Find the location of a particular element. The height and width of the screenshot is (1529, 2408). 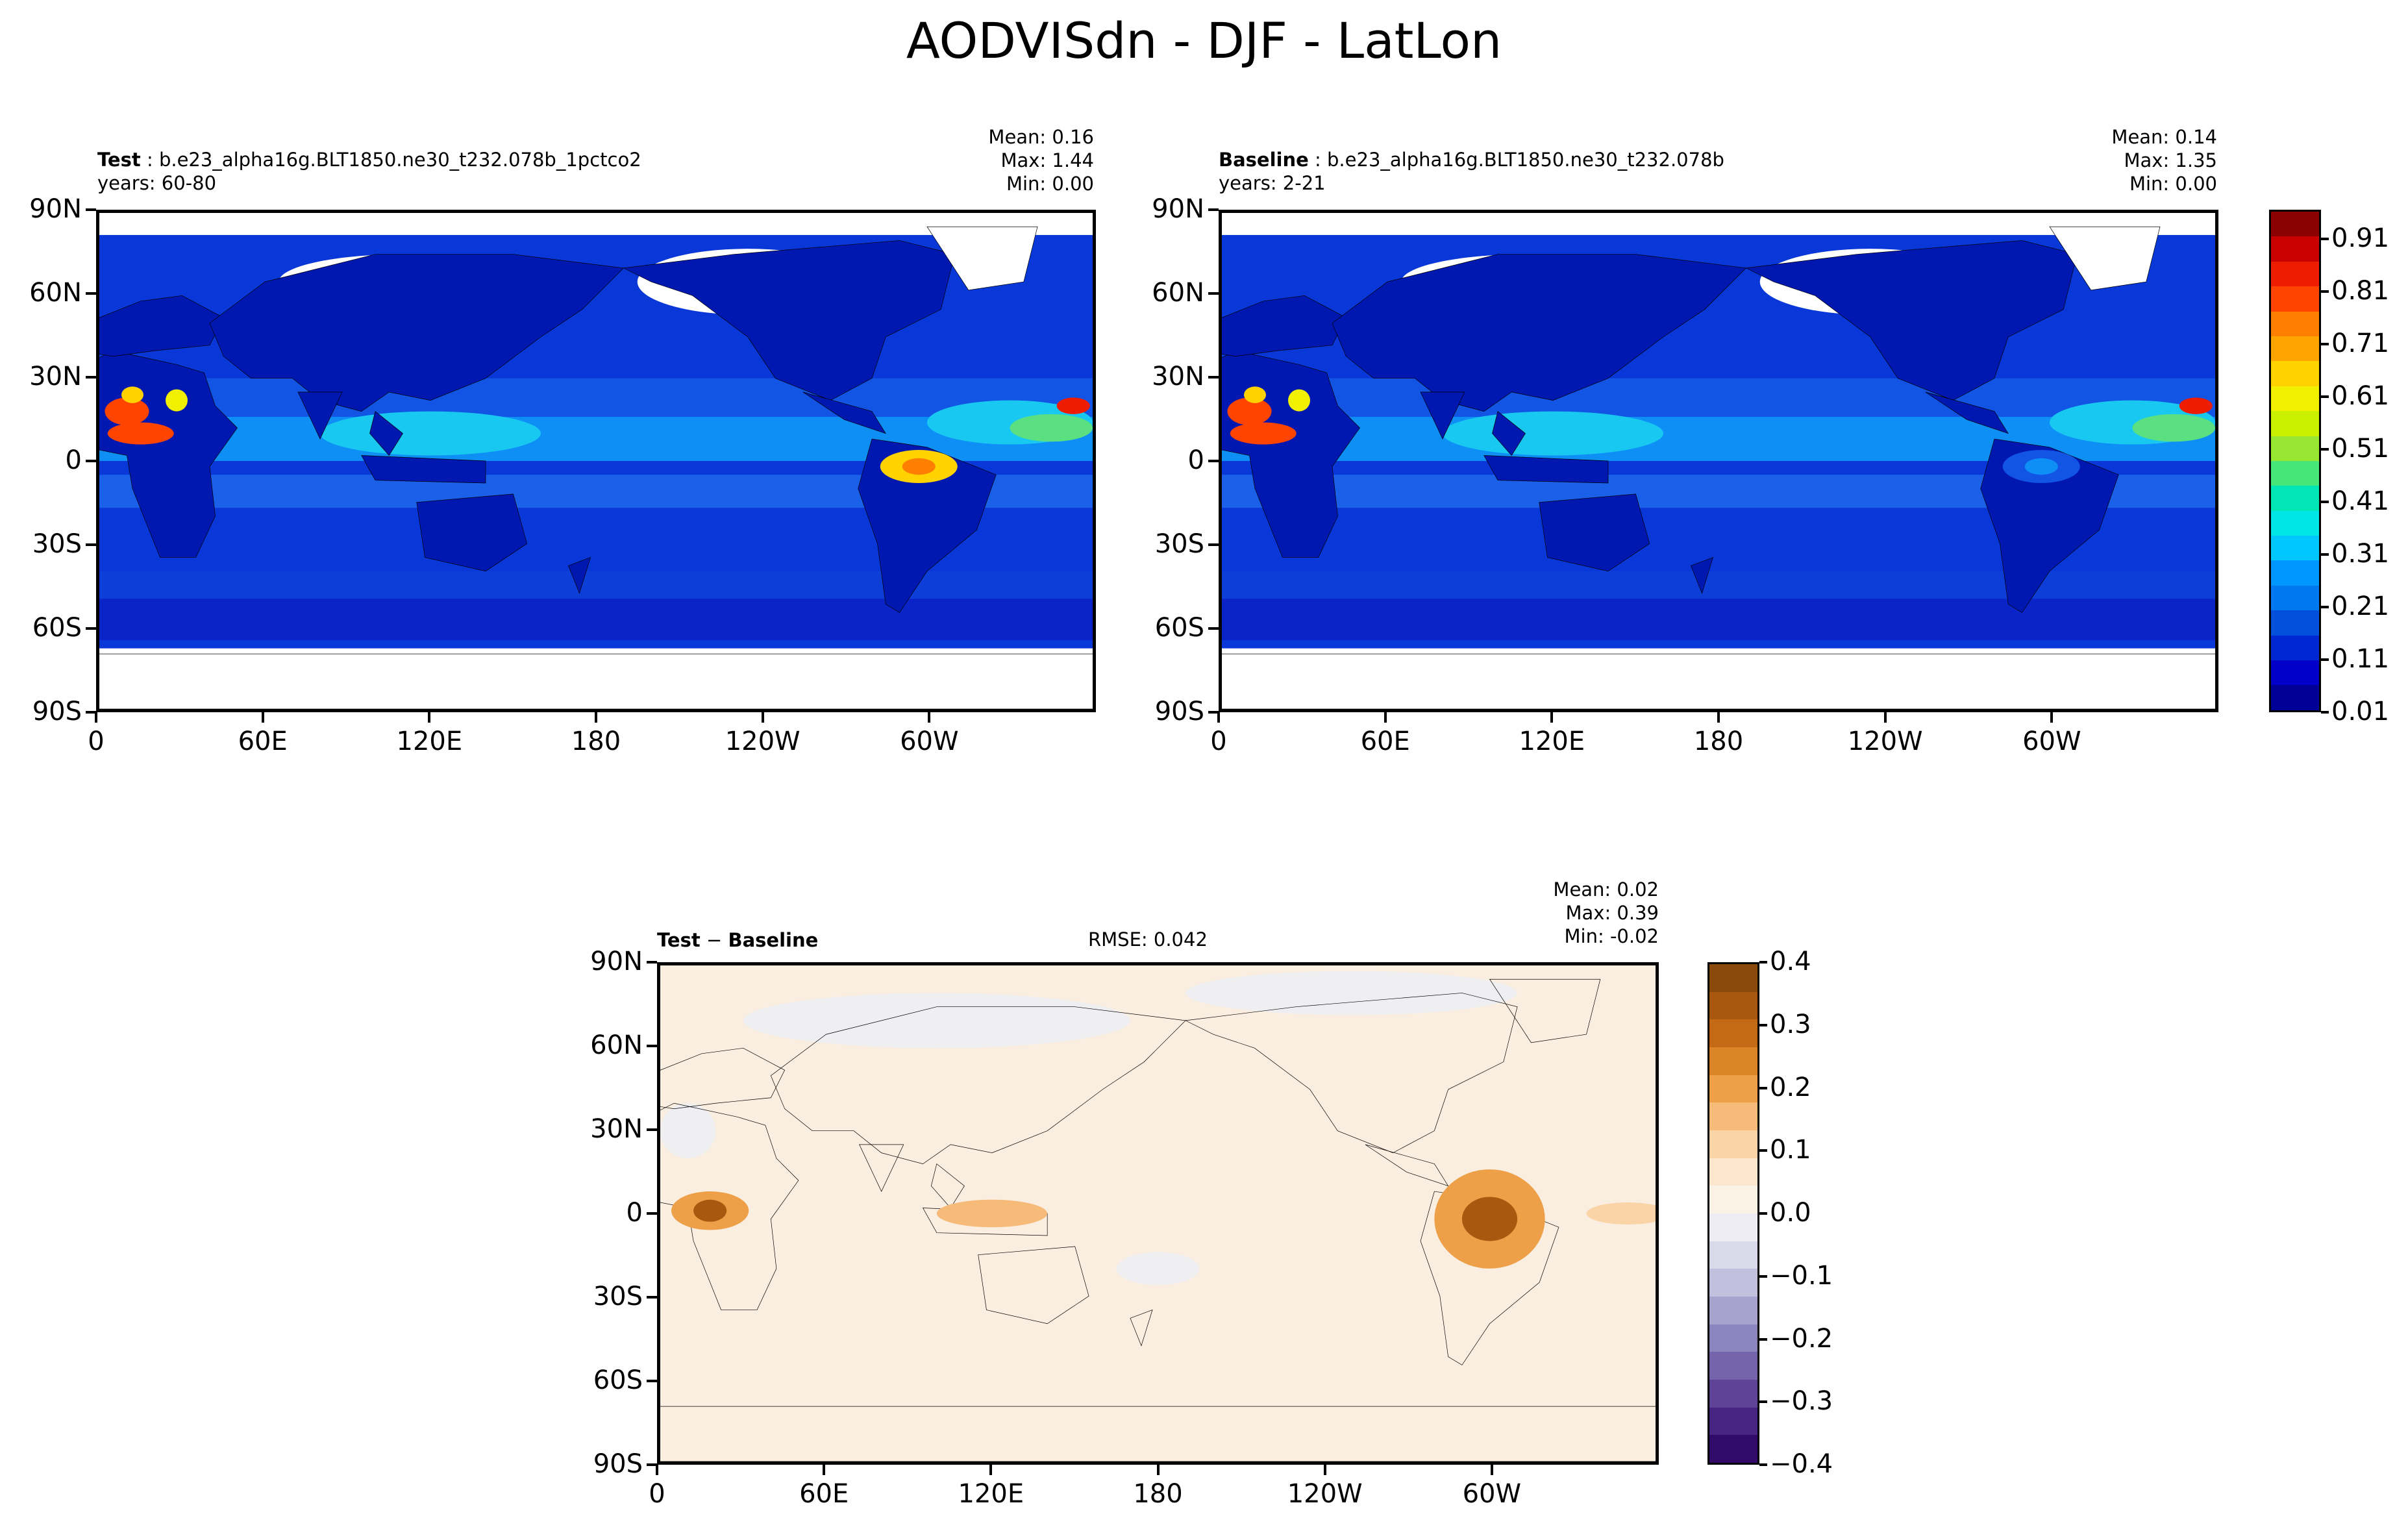

test-lat-label: 60S is located at coordinates (57, 628).